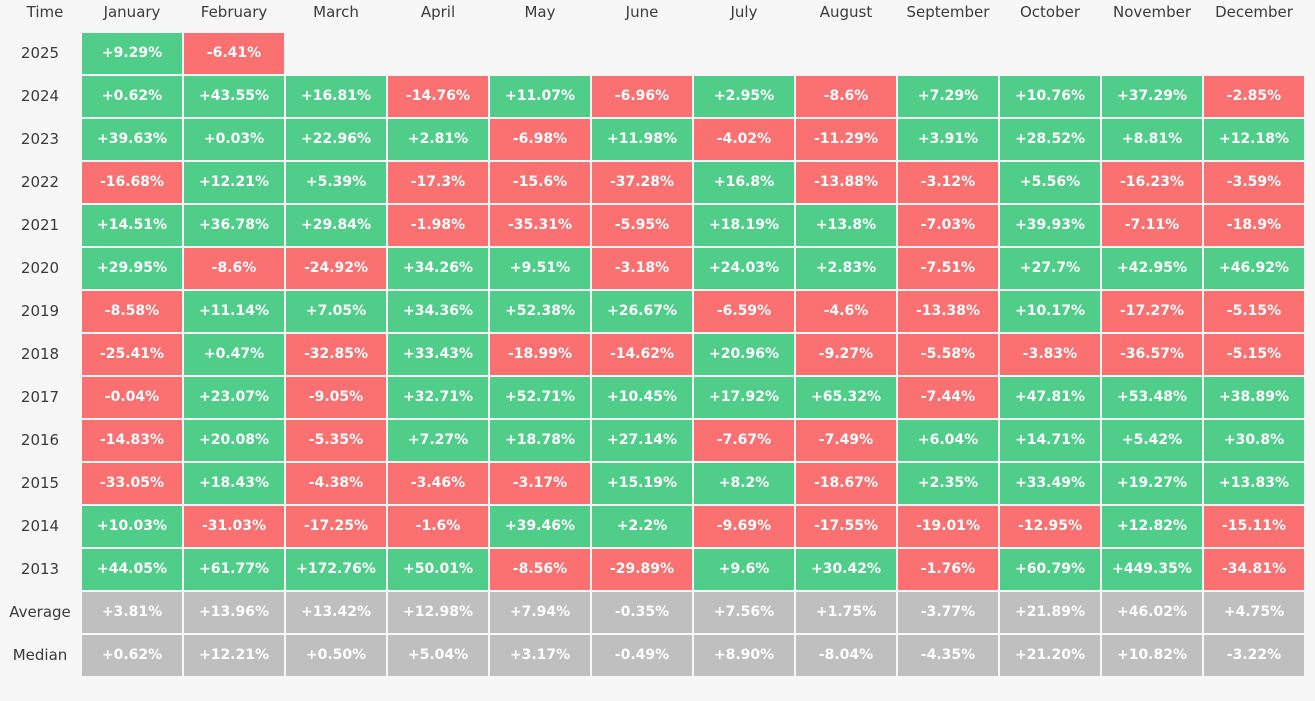 Image resolution: width=1315 pixels, height=701 pixels. I want to click on cell-2022-november: -16.23%, so click(1152, 182).